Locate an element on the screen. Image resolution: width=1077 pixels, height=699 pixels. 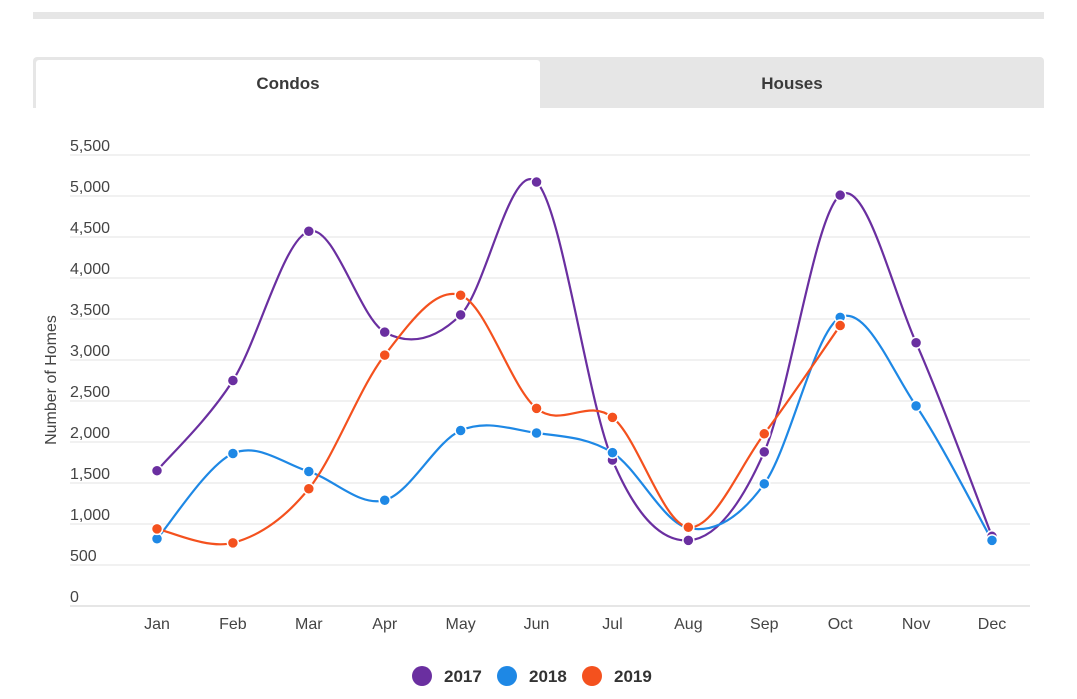
y-tick-label: 4,000 is located at coordinates (90, 269).